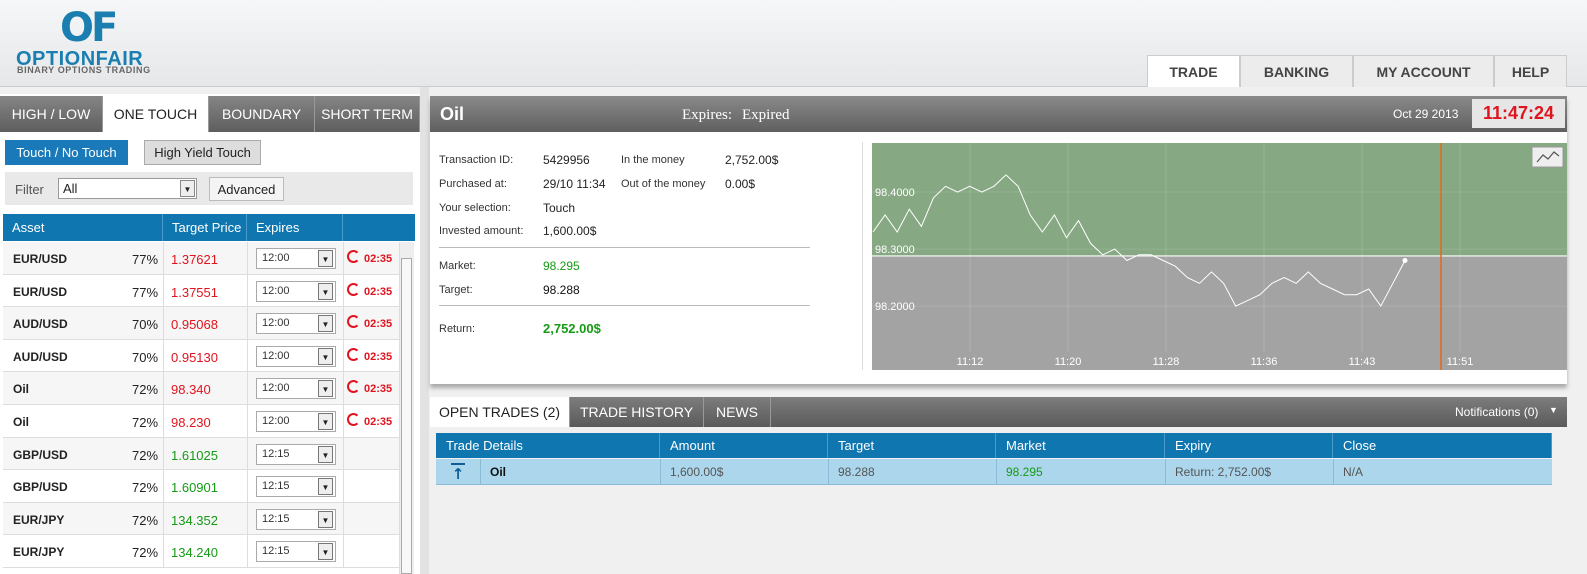 This screenshot has width=1587, height=574. I want to click on target-price: 1.60901, so click(194, 488).